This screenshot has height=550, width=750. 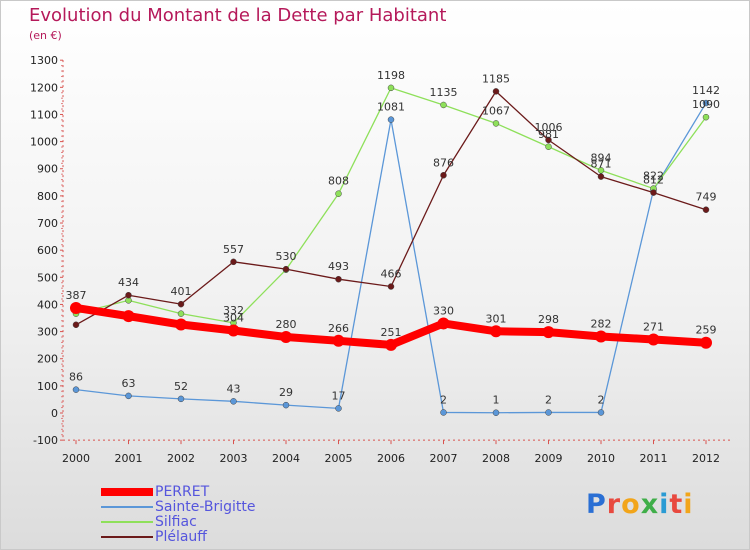 I want to click on data-label: 259, so click(x=706, y=330).